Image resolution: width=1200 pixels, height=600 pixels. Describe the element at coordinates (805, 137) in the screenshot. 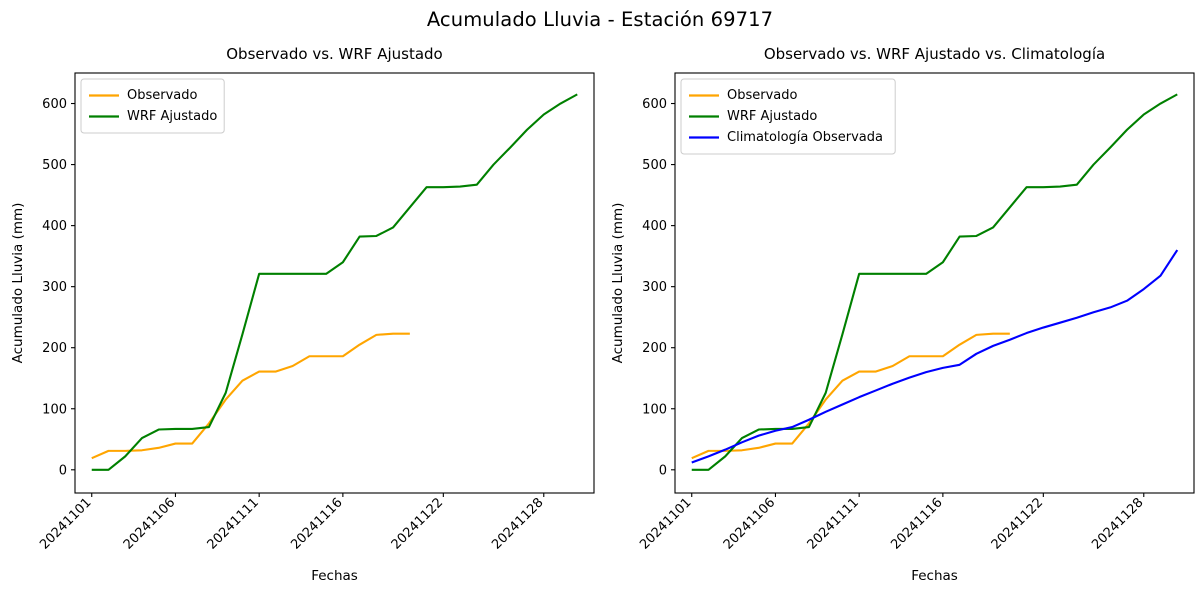

I see `legend-label: Climatología Observada` at that location.